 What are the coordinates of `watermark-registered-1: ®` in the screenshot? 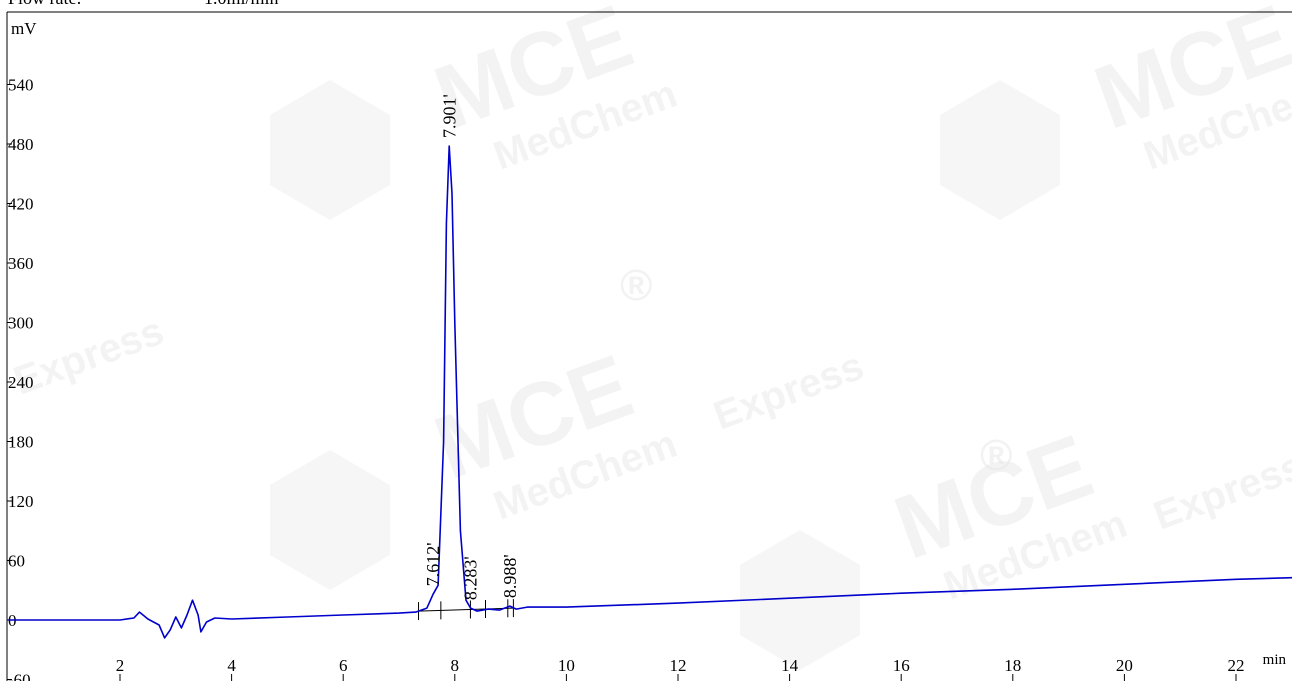 It's located at (636, 285).